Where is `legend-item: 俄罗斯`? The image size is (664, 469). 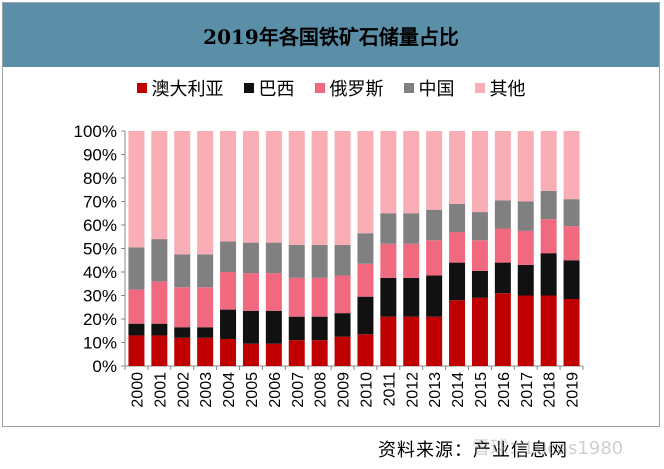 legend-item: 俄罗斯 is located at coordinates (349, 88).